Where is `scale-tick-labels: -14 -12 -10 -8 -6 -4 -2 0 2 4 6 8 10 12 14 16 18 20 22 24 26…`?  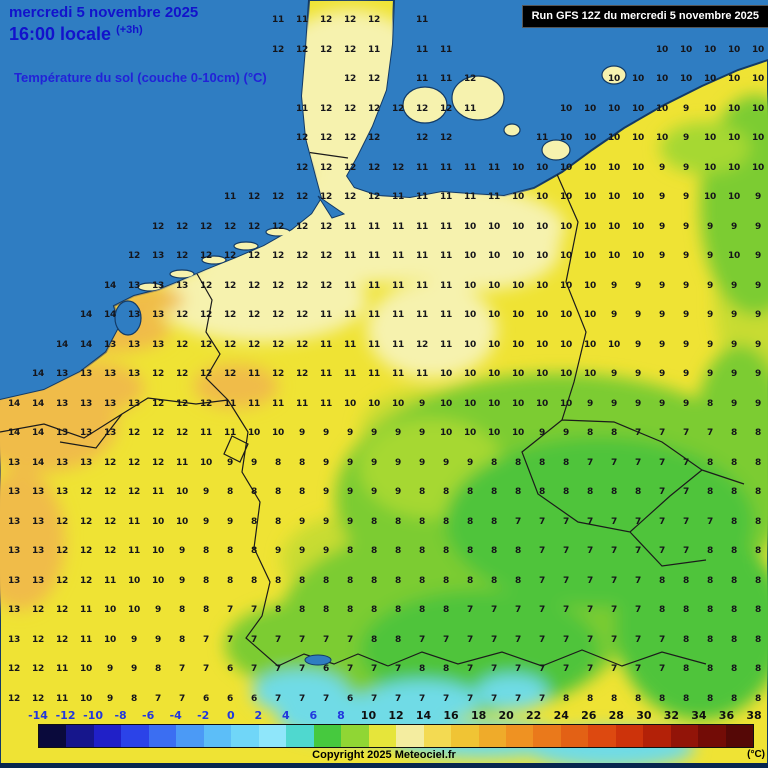 scale-tick-labels: -14 -12 -10 -8 -6 -4 -2 0 2 4 6 8 10 12 14 16 18 20 22 24 26… is located at coordinates (395, 715).